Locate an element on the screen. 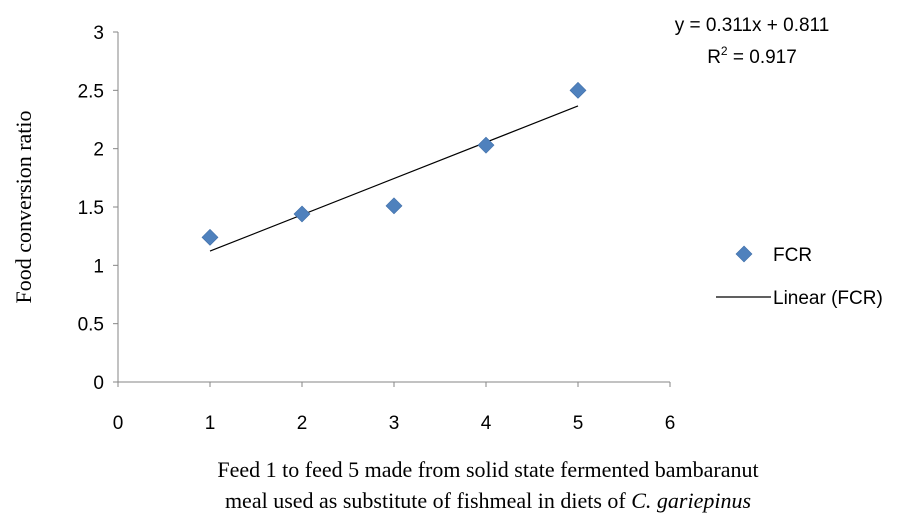  x-tick-label: 3 is located at coordinates (394, 423).